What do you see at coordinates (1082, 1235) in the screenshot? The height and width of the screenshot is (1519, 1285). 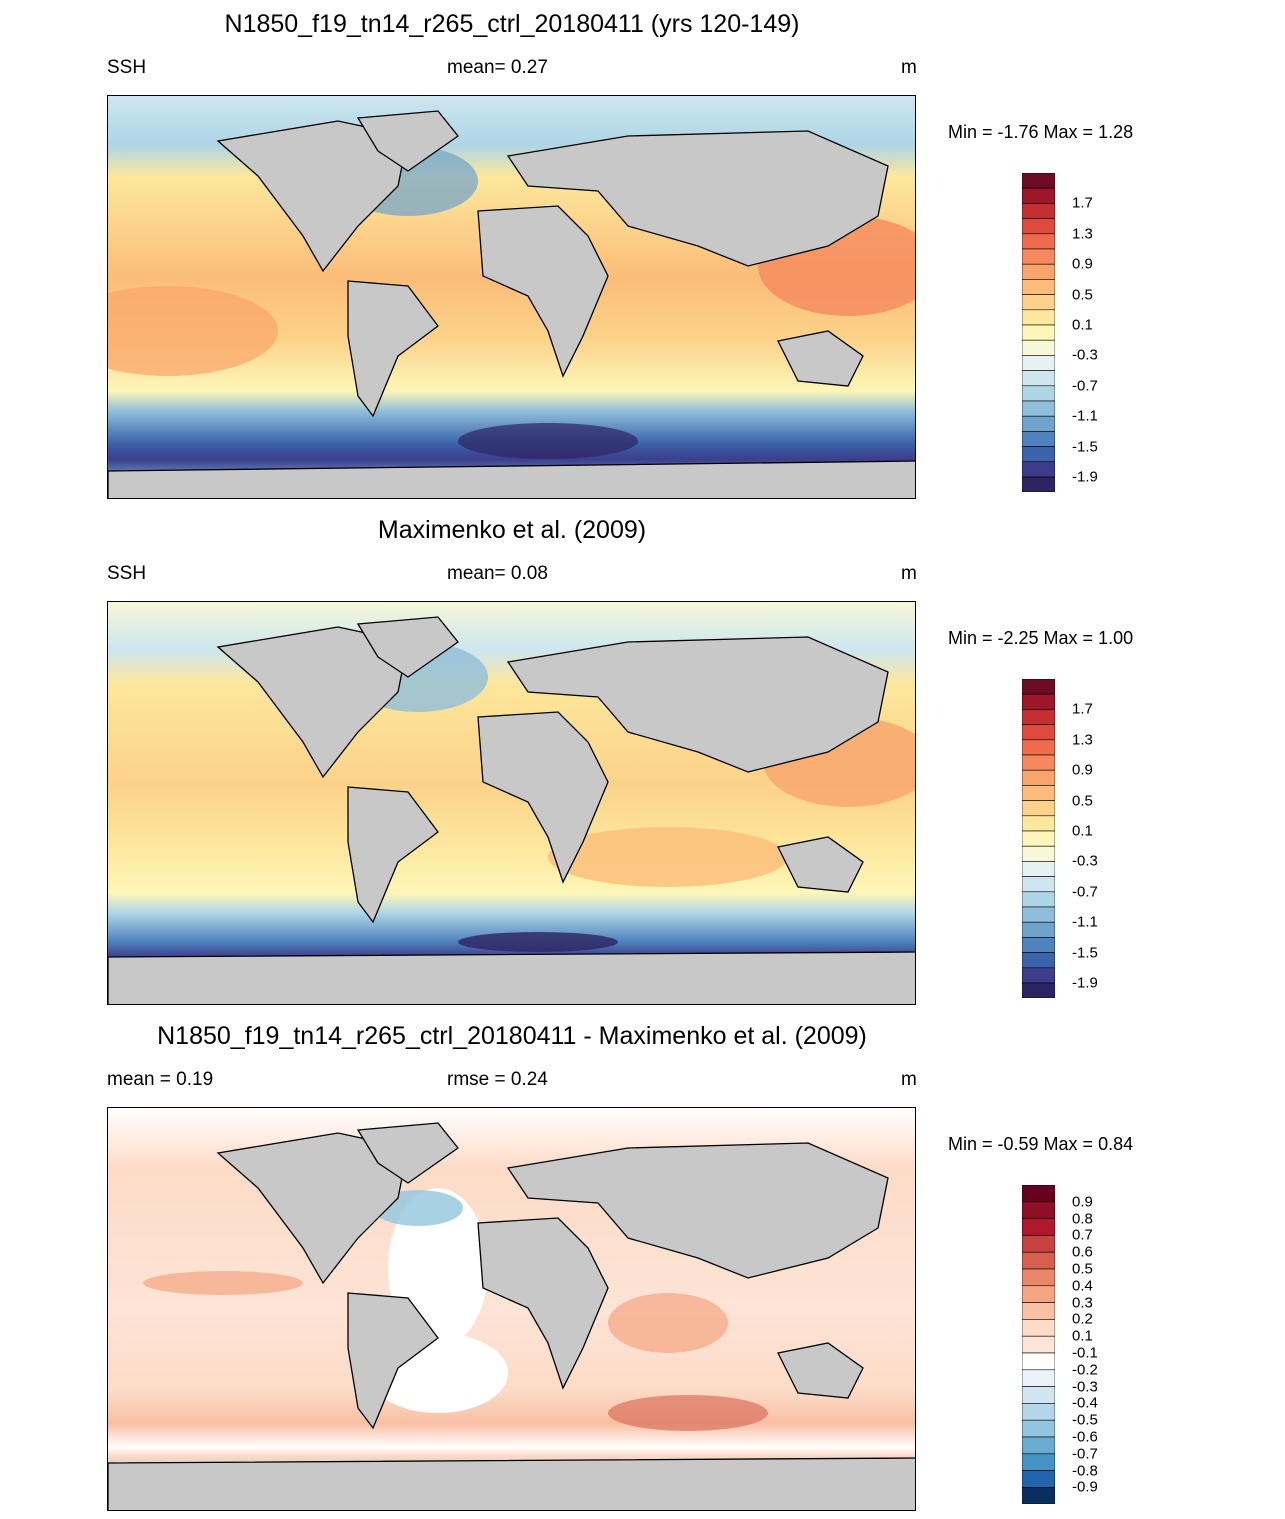 I see `colorbar-tick: 0.7` at bounding box center [1082, 1235].